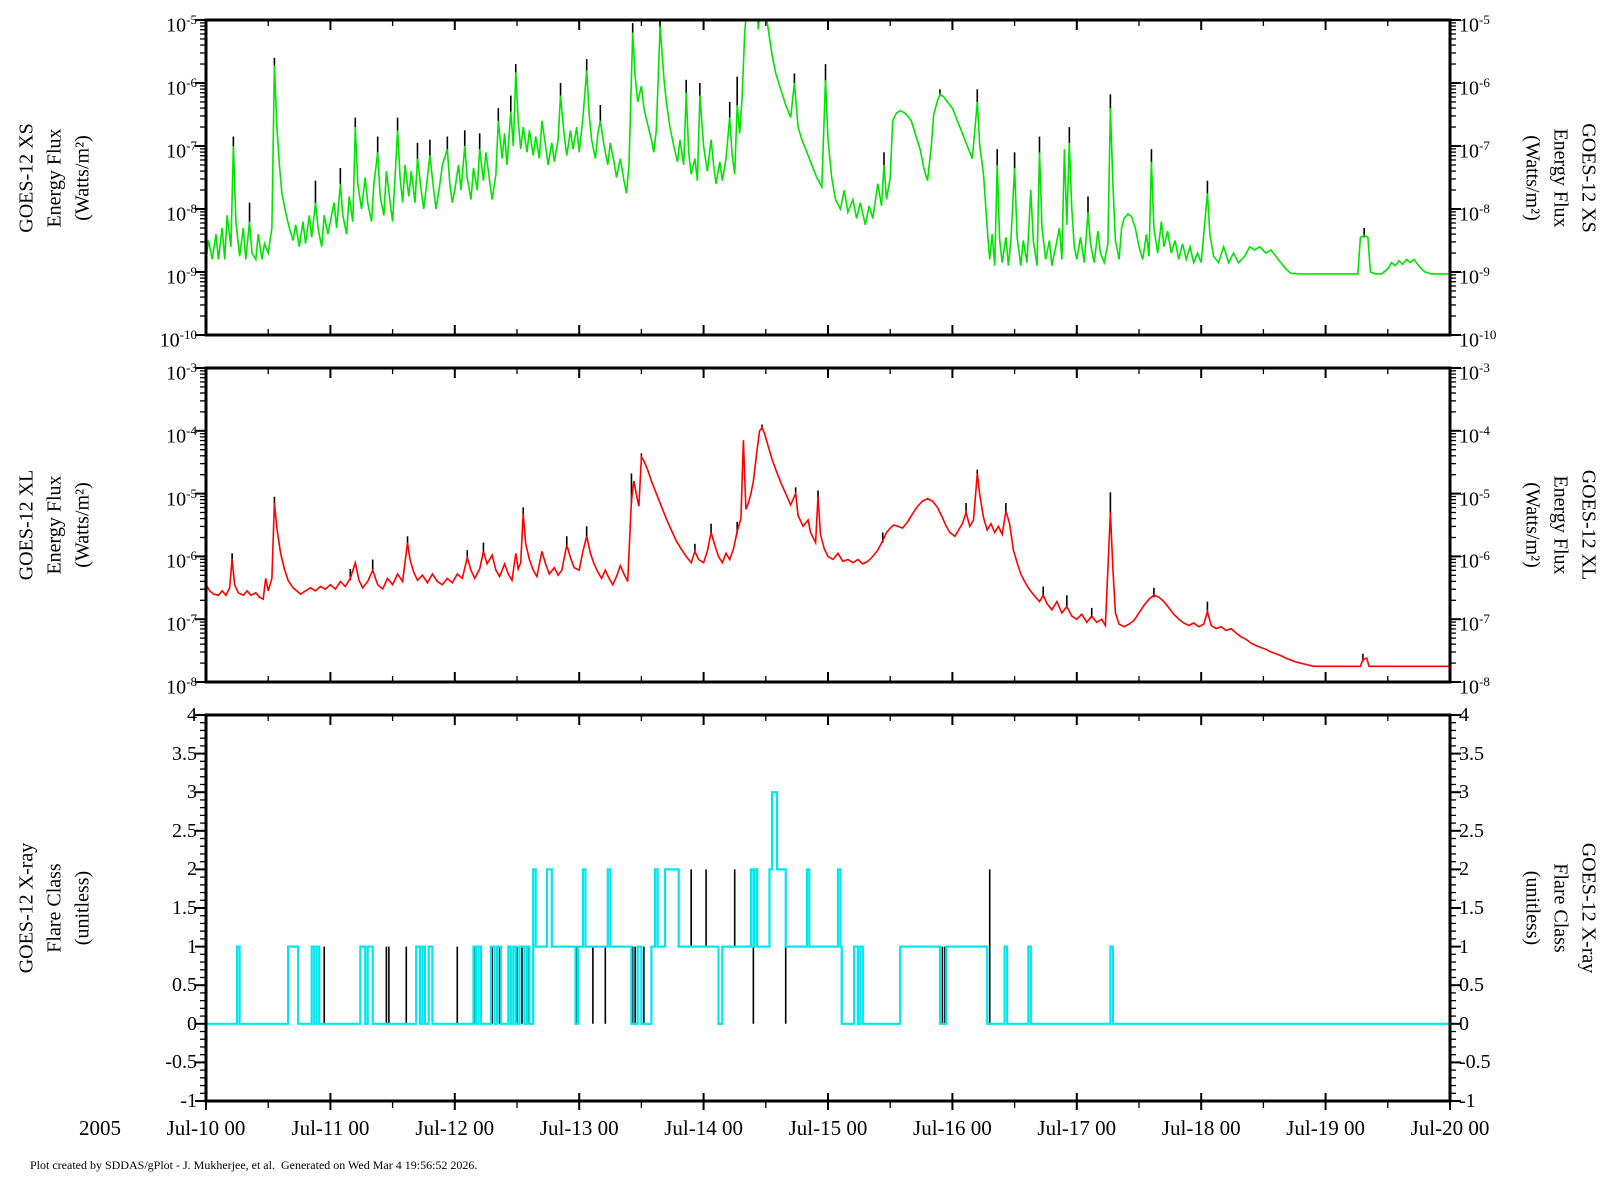 This screenshot has height=1200, width=1600. What do you see at coordinates (1464, 792) in the screenshot?
I see `goes12-flare-class-y-tick-label-right: 3` at bounding box center [1464, 792].